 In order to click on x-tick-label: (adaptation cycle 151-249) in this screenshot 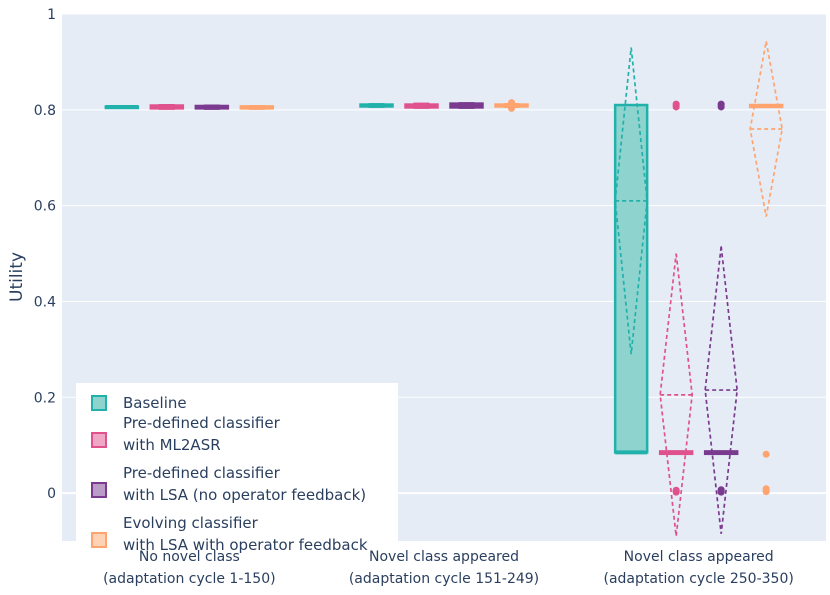, I will do `click(444, 579)`.